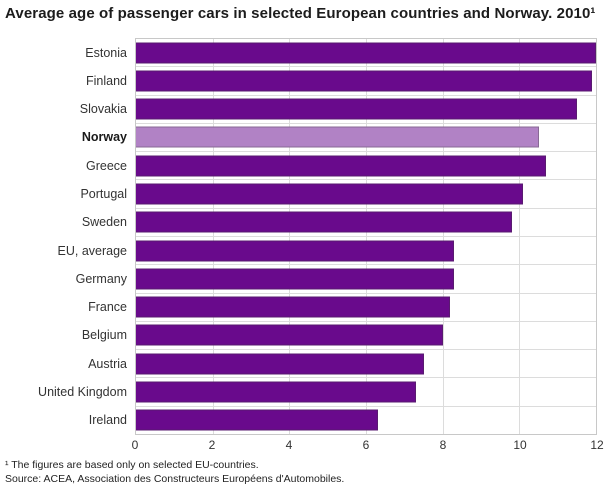 Image resolution: width=610 pixels, height=488 pixels. Describe the element at coordinates (82, 392) in the screenshot. I see `category-label: United Kingdom` at that location.